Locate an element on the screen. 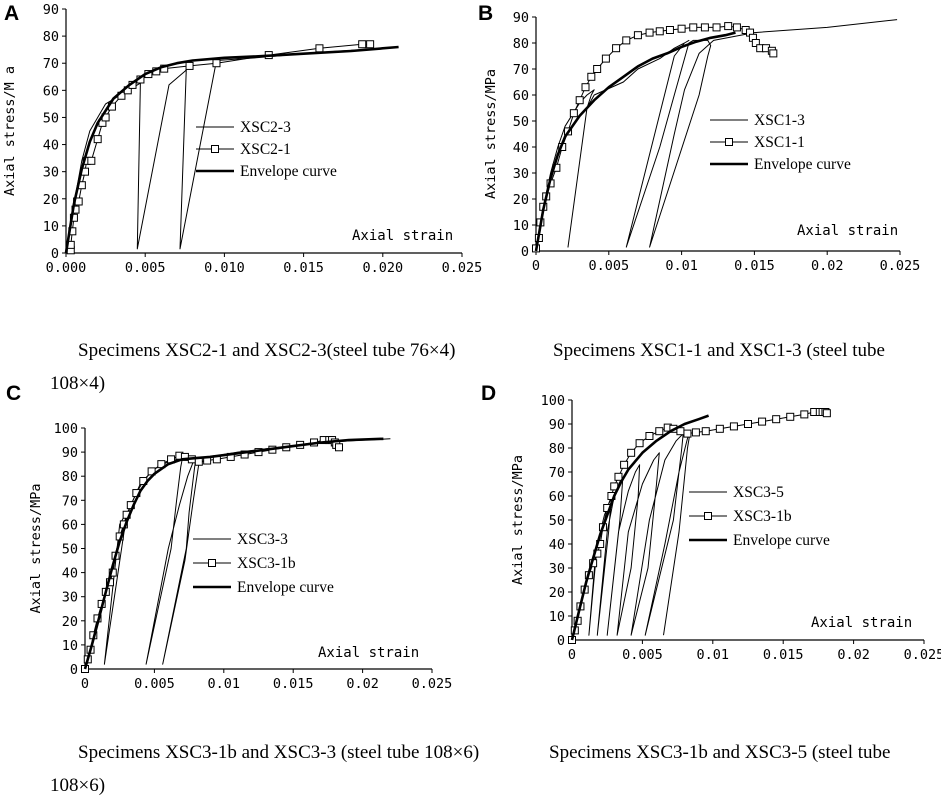 The height and width of the screenshot is (797, 941). legend: XSC3-5 XSC3-1b Envelope curve is located at coordinates (759, 516).